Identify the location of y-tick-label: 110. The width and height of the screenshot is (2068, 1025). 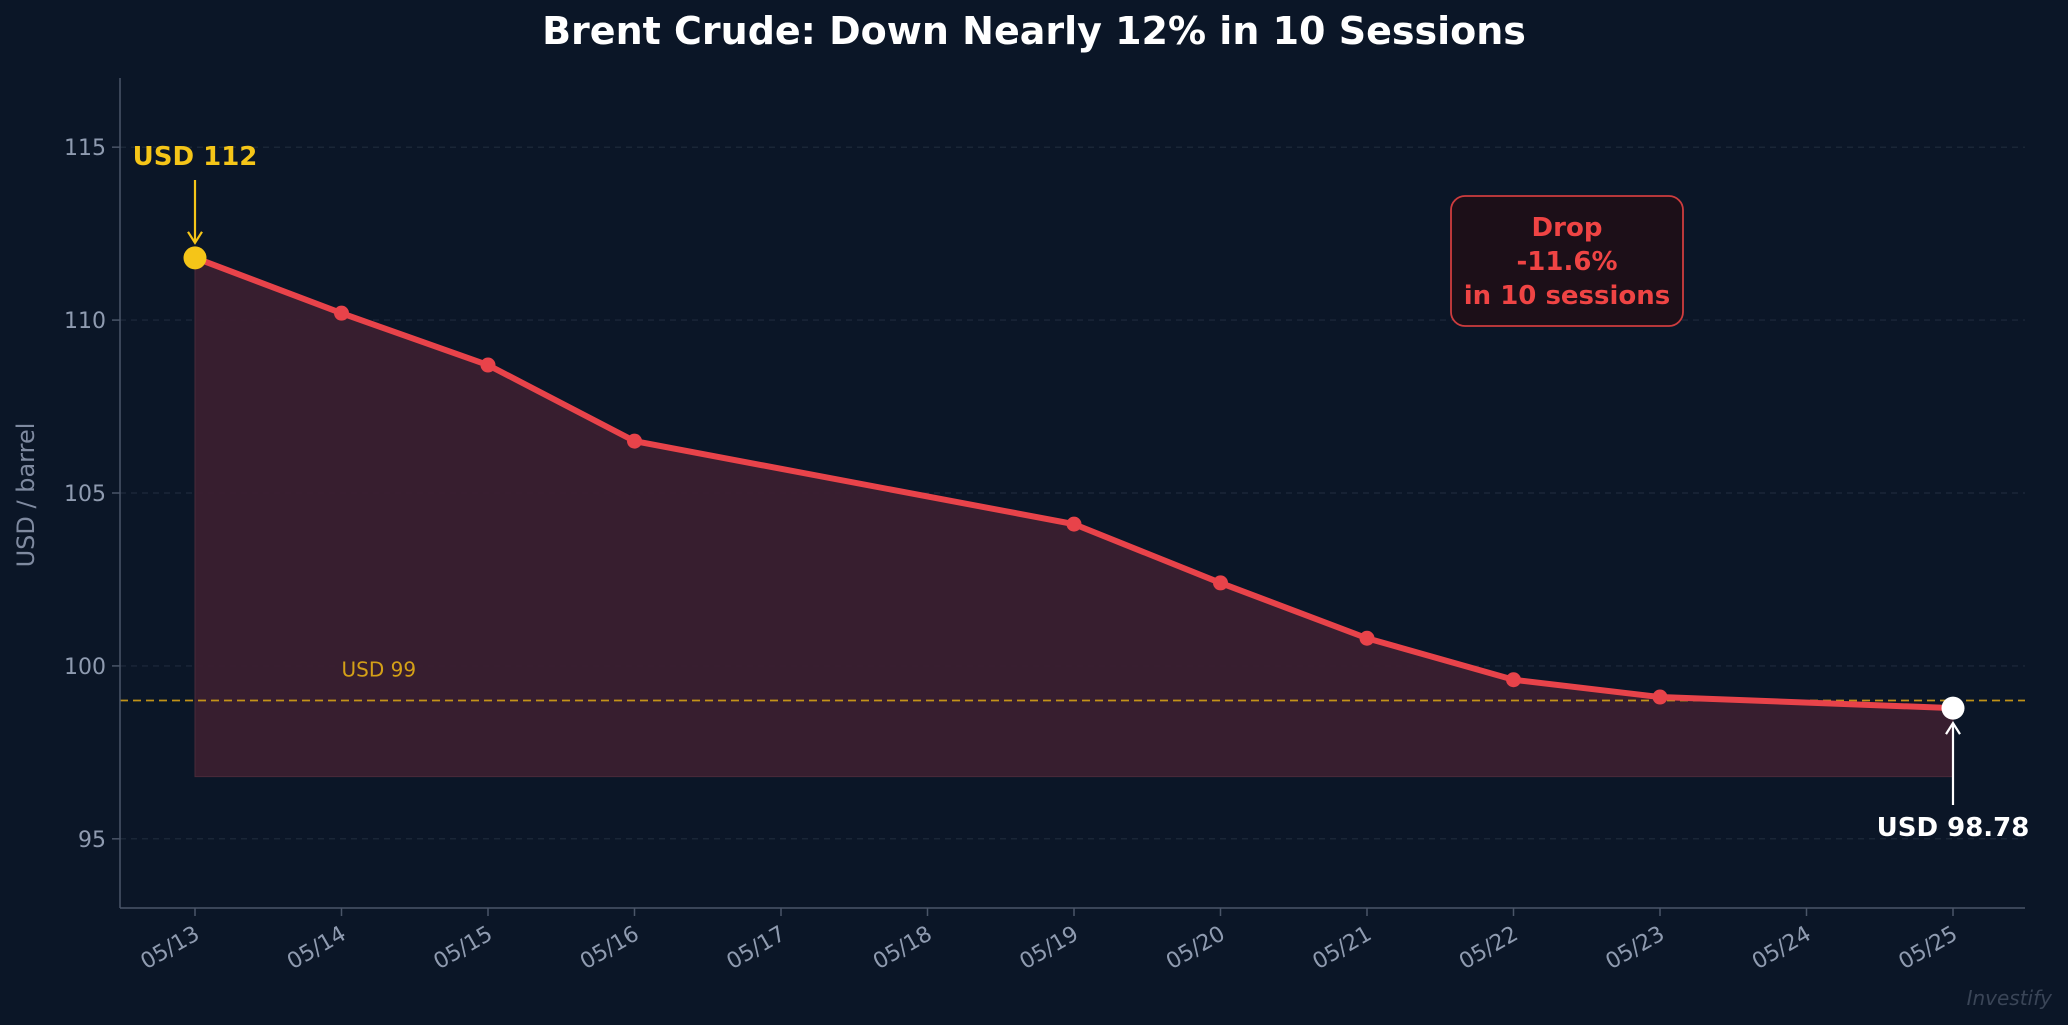
(85, 321).